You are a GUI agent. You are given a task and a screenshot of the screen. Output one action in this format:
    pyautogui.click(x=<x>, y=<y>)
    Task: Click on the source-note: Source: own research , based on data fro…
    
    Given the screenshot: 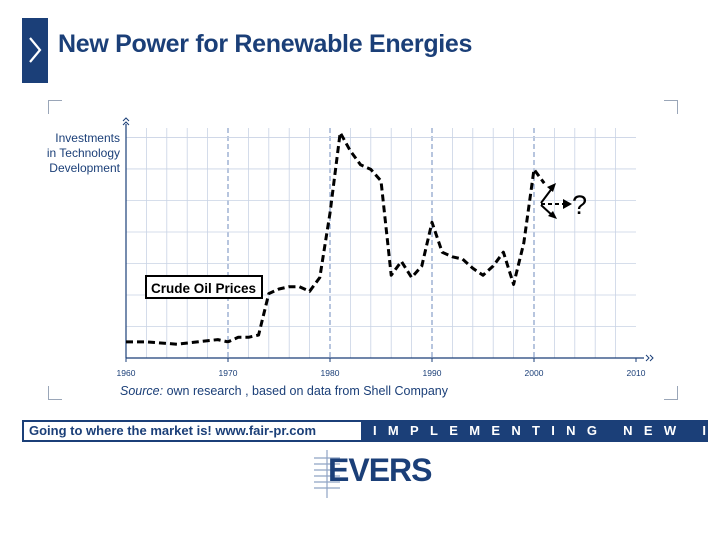 What is the action you would take?
    pyautogui.click(x=284, y=391)
    